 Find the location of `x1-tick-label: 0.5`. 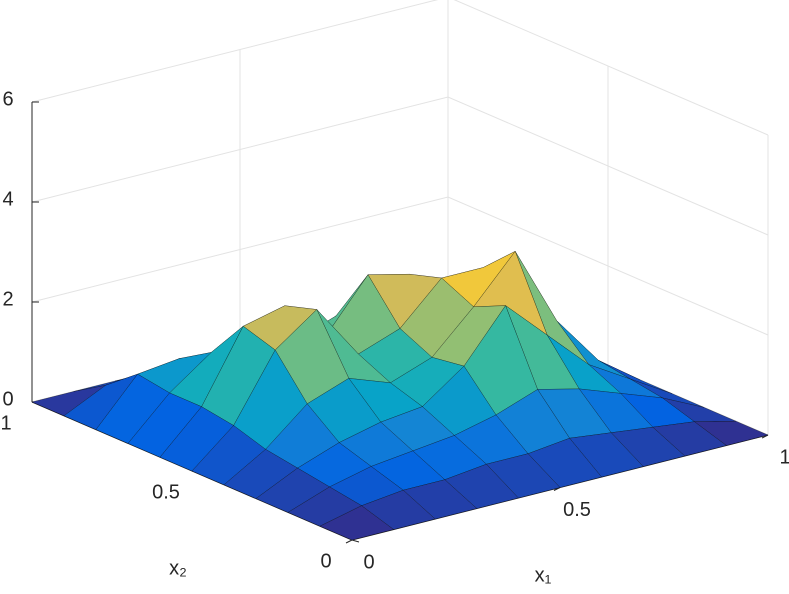

x1-tick-label: 0.5 is located at coordinates (577, 510).